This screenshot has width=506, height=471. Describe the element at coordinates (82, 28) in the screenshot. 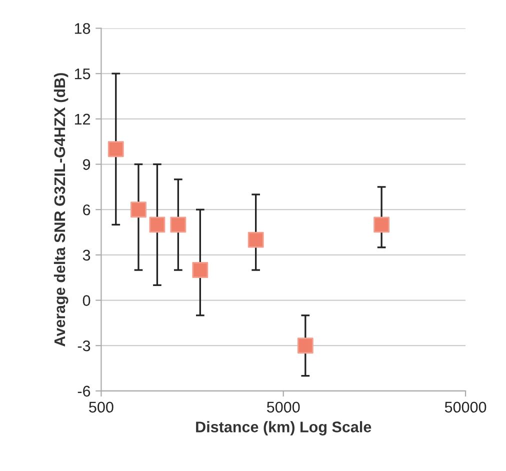

I see `y-tick-label: 18` at that location.